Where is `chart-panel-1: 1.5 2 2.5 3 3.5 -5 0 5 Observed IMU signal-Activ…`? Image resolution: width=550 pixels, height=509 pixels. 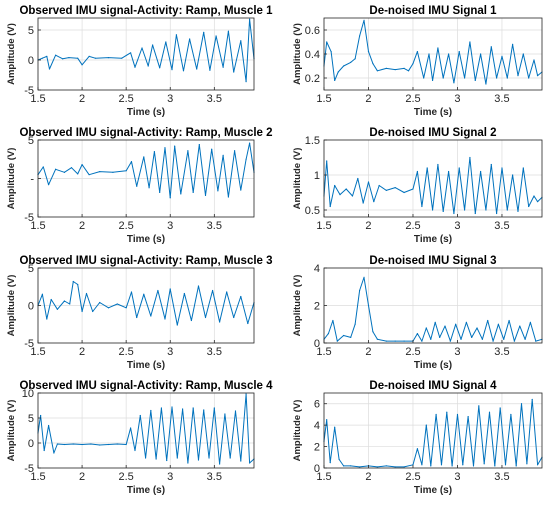 chart-panel-1: 1.5 2 2.5 3 3.5 -5 0 5 Observed IMU signal-Activ… is located at coordinates (139, 61).